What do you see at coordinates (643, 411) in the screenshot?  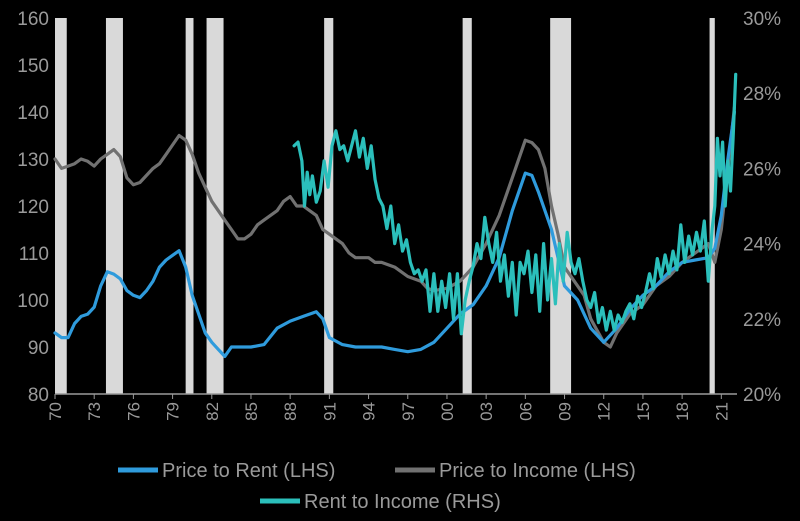 I see `x-axis-tick-label: 15` at bounding box center [643, 411].